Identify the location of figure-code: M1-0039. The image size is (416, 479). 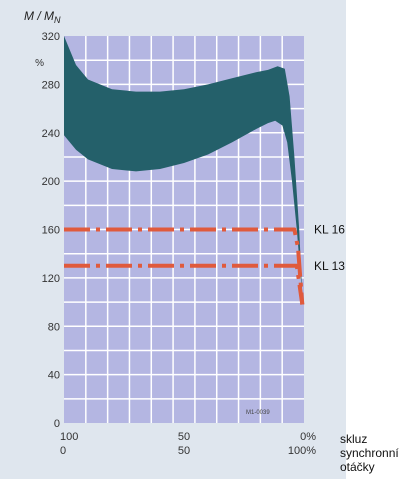
(258, 413).